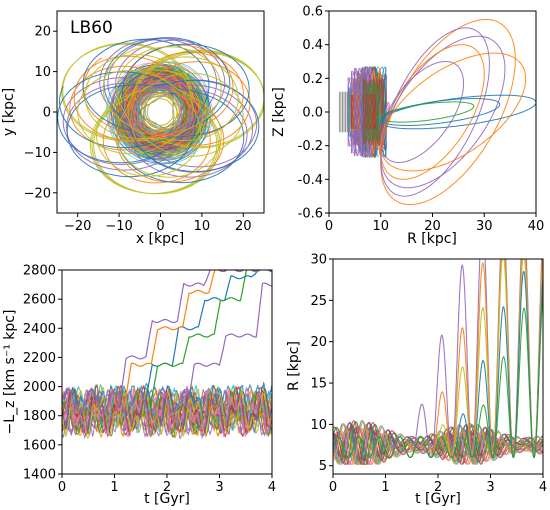  What do you see at coordinates (167, 414) in the screenshot?
I see `lz-band-line` at bounding box center [167, 414].